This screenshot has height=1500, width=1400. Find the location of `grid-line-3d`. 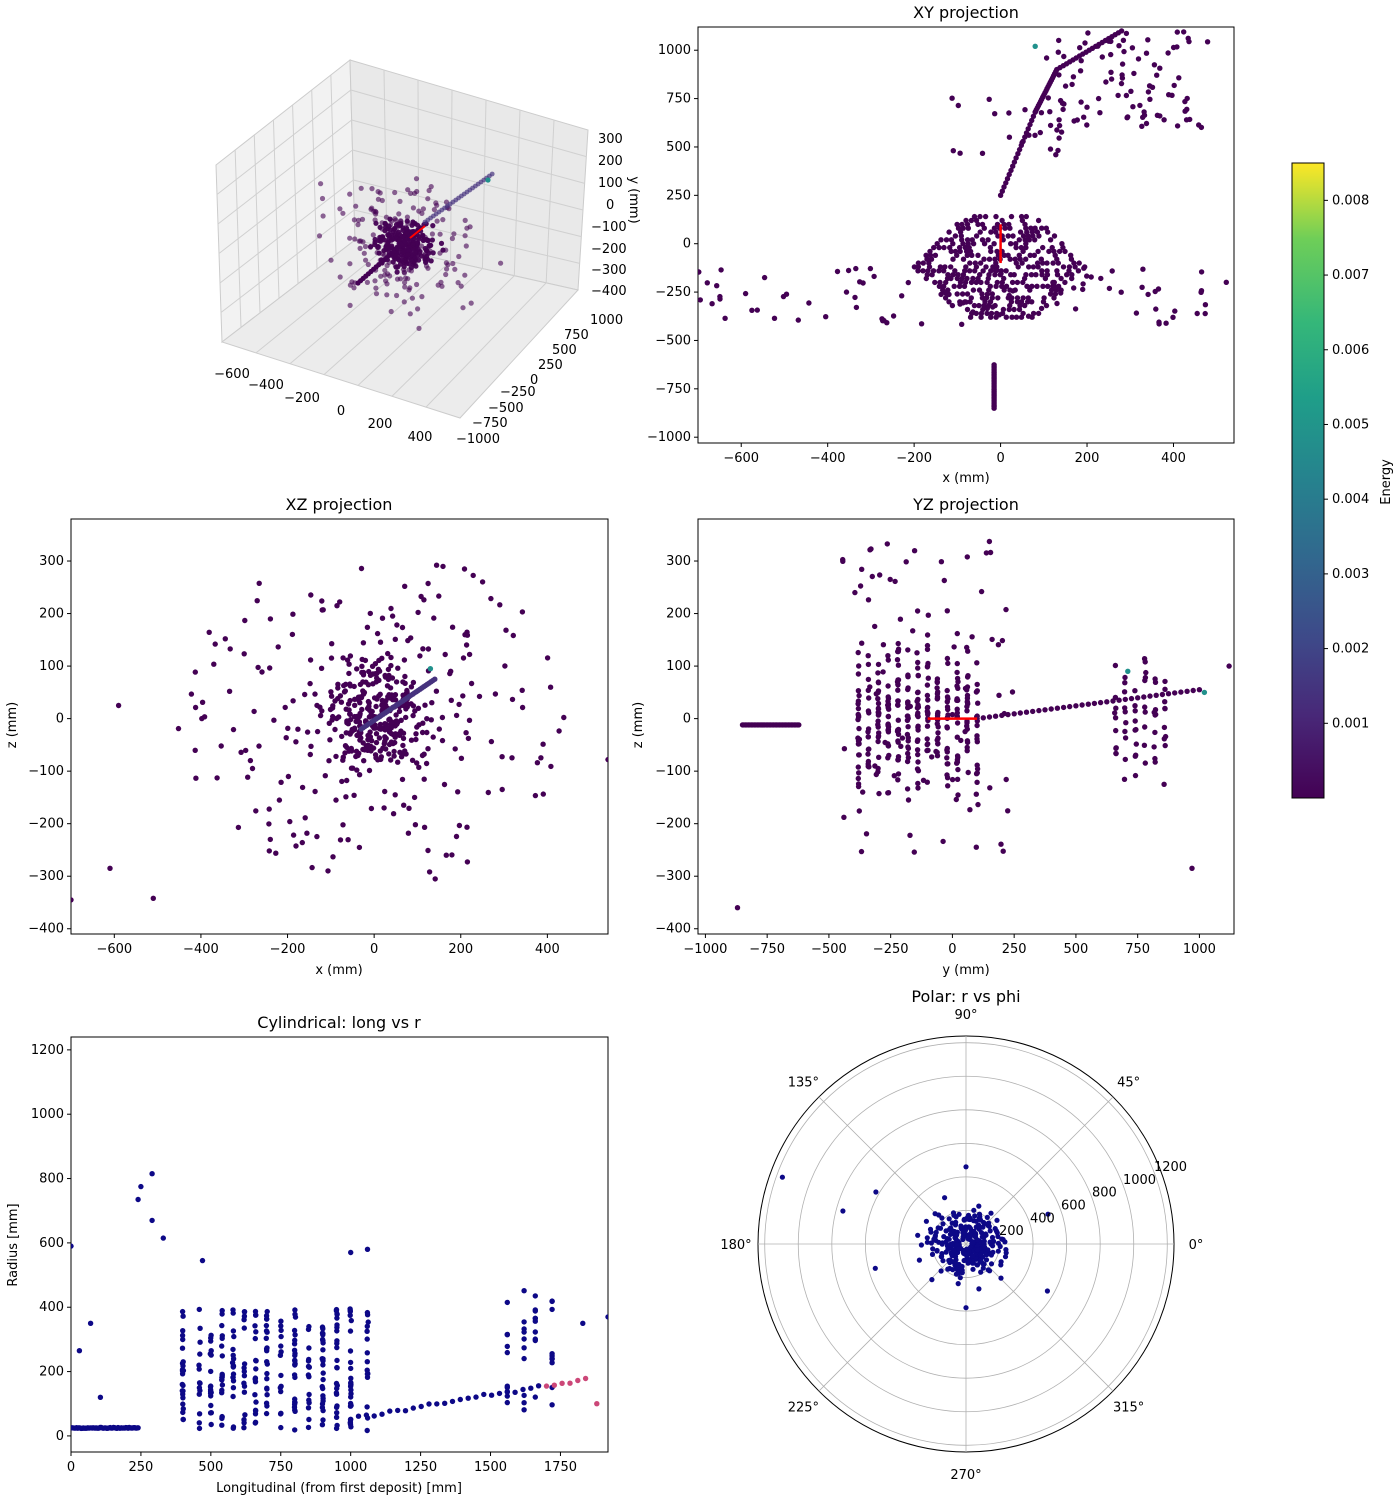

grid-line-3d is located at coordinates (468, 151).